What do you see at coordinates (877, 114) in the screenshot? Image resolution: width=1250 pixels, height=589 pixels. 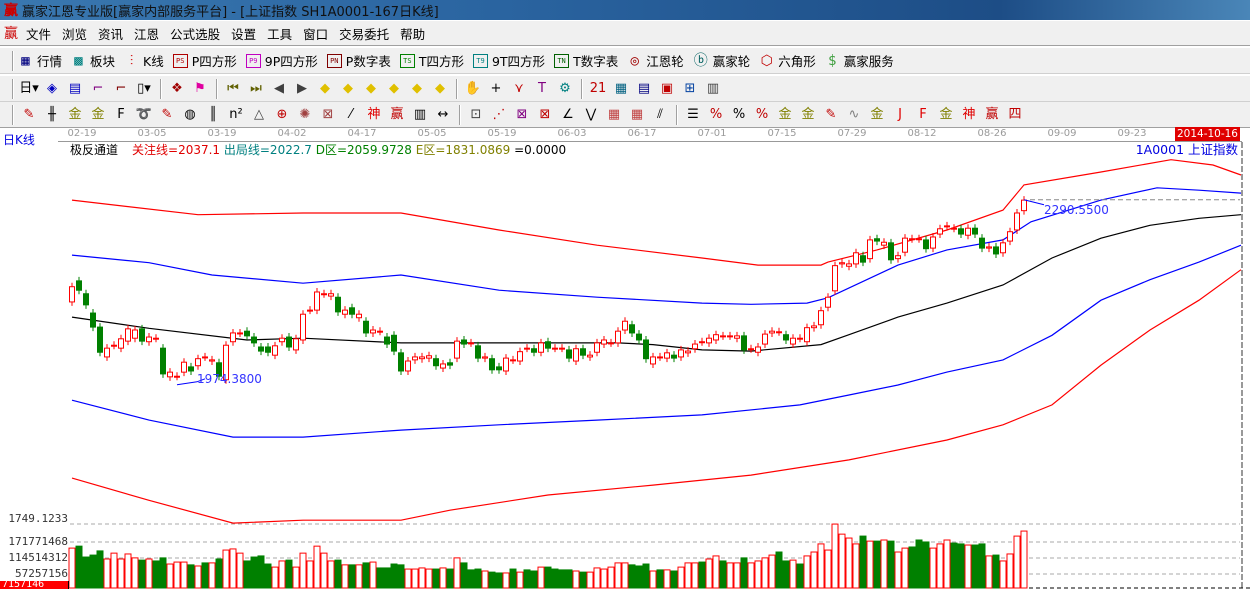 I see `gold-fan-icon: 金` at bounding box center [877, 114].